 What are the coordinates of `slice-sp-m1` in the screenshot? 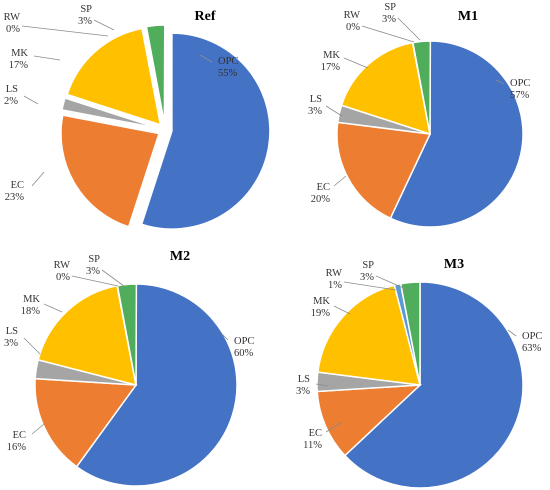 It's located at (422, 87).